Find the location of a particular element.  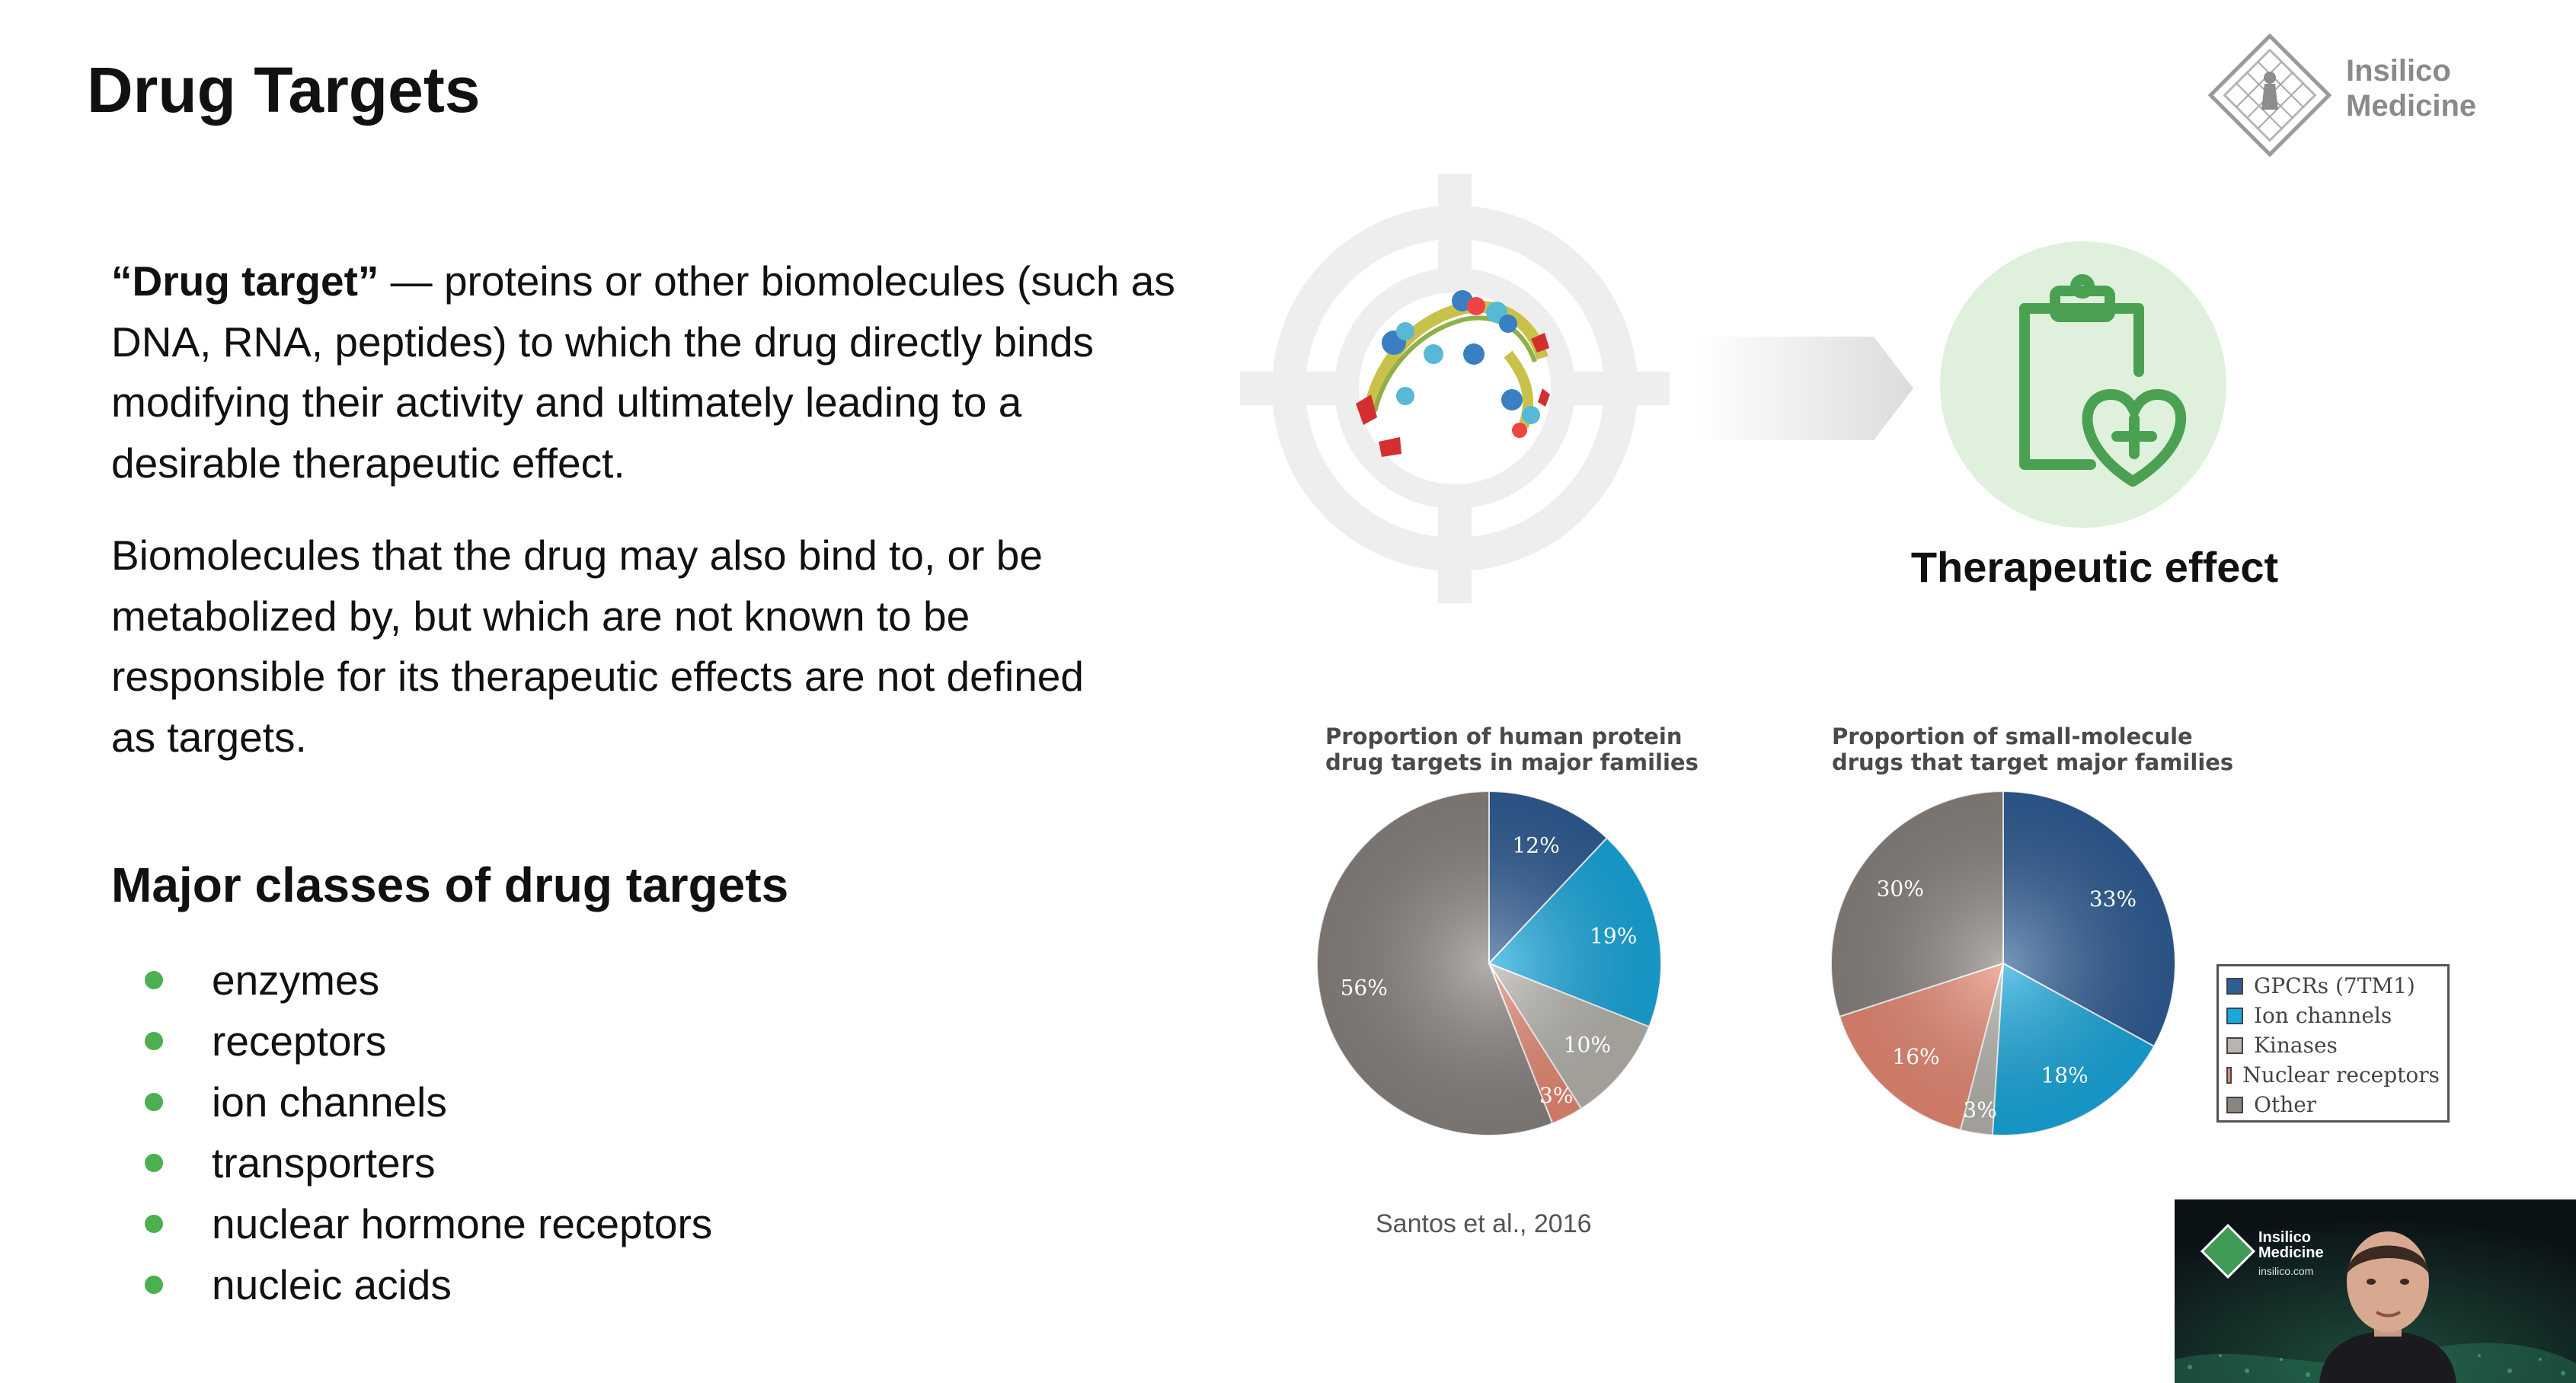

pie-chart-drugs: 33% 18% 3% 16% 30% is located at coordinates (2003, 963).